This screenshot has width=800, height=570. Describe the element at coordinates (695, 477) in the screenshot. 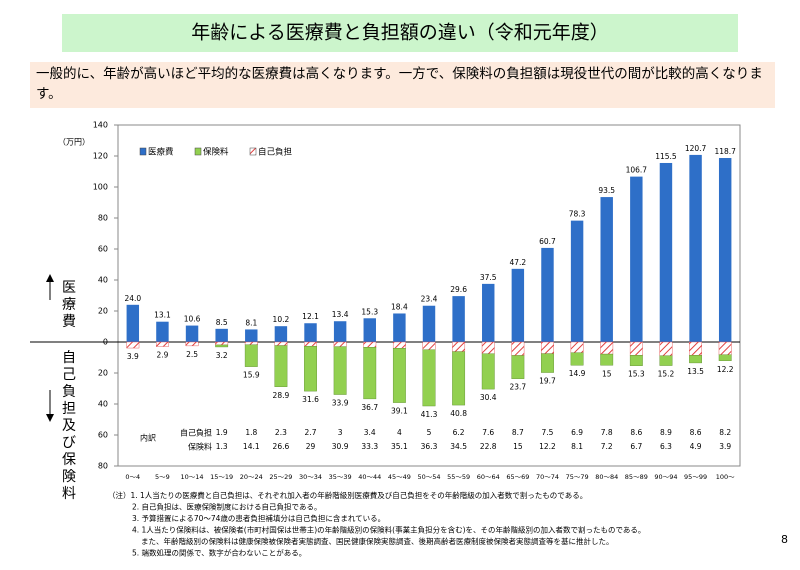

I see `x-tick-label: 95～99` at that location.